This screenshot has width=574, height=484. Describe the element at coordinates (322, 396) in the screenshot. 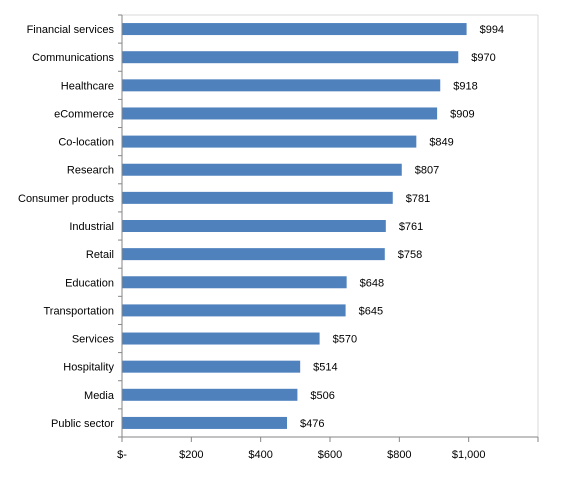

I see `value-label: $506` at that location.